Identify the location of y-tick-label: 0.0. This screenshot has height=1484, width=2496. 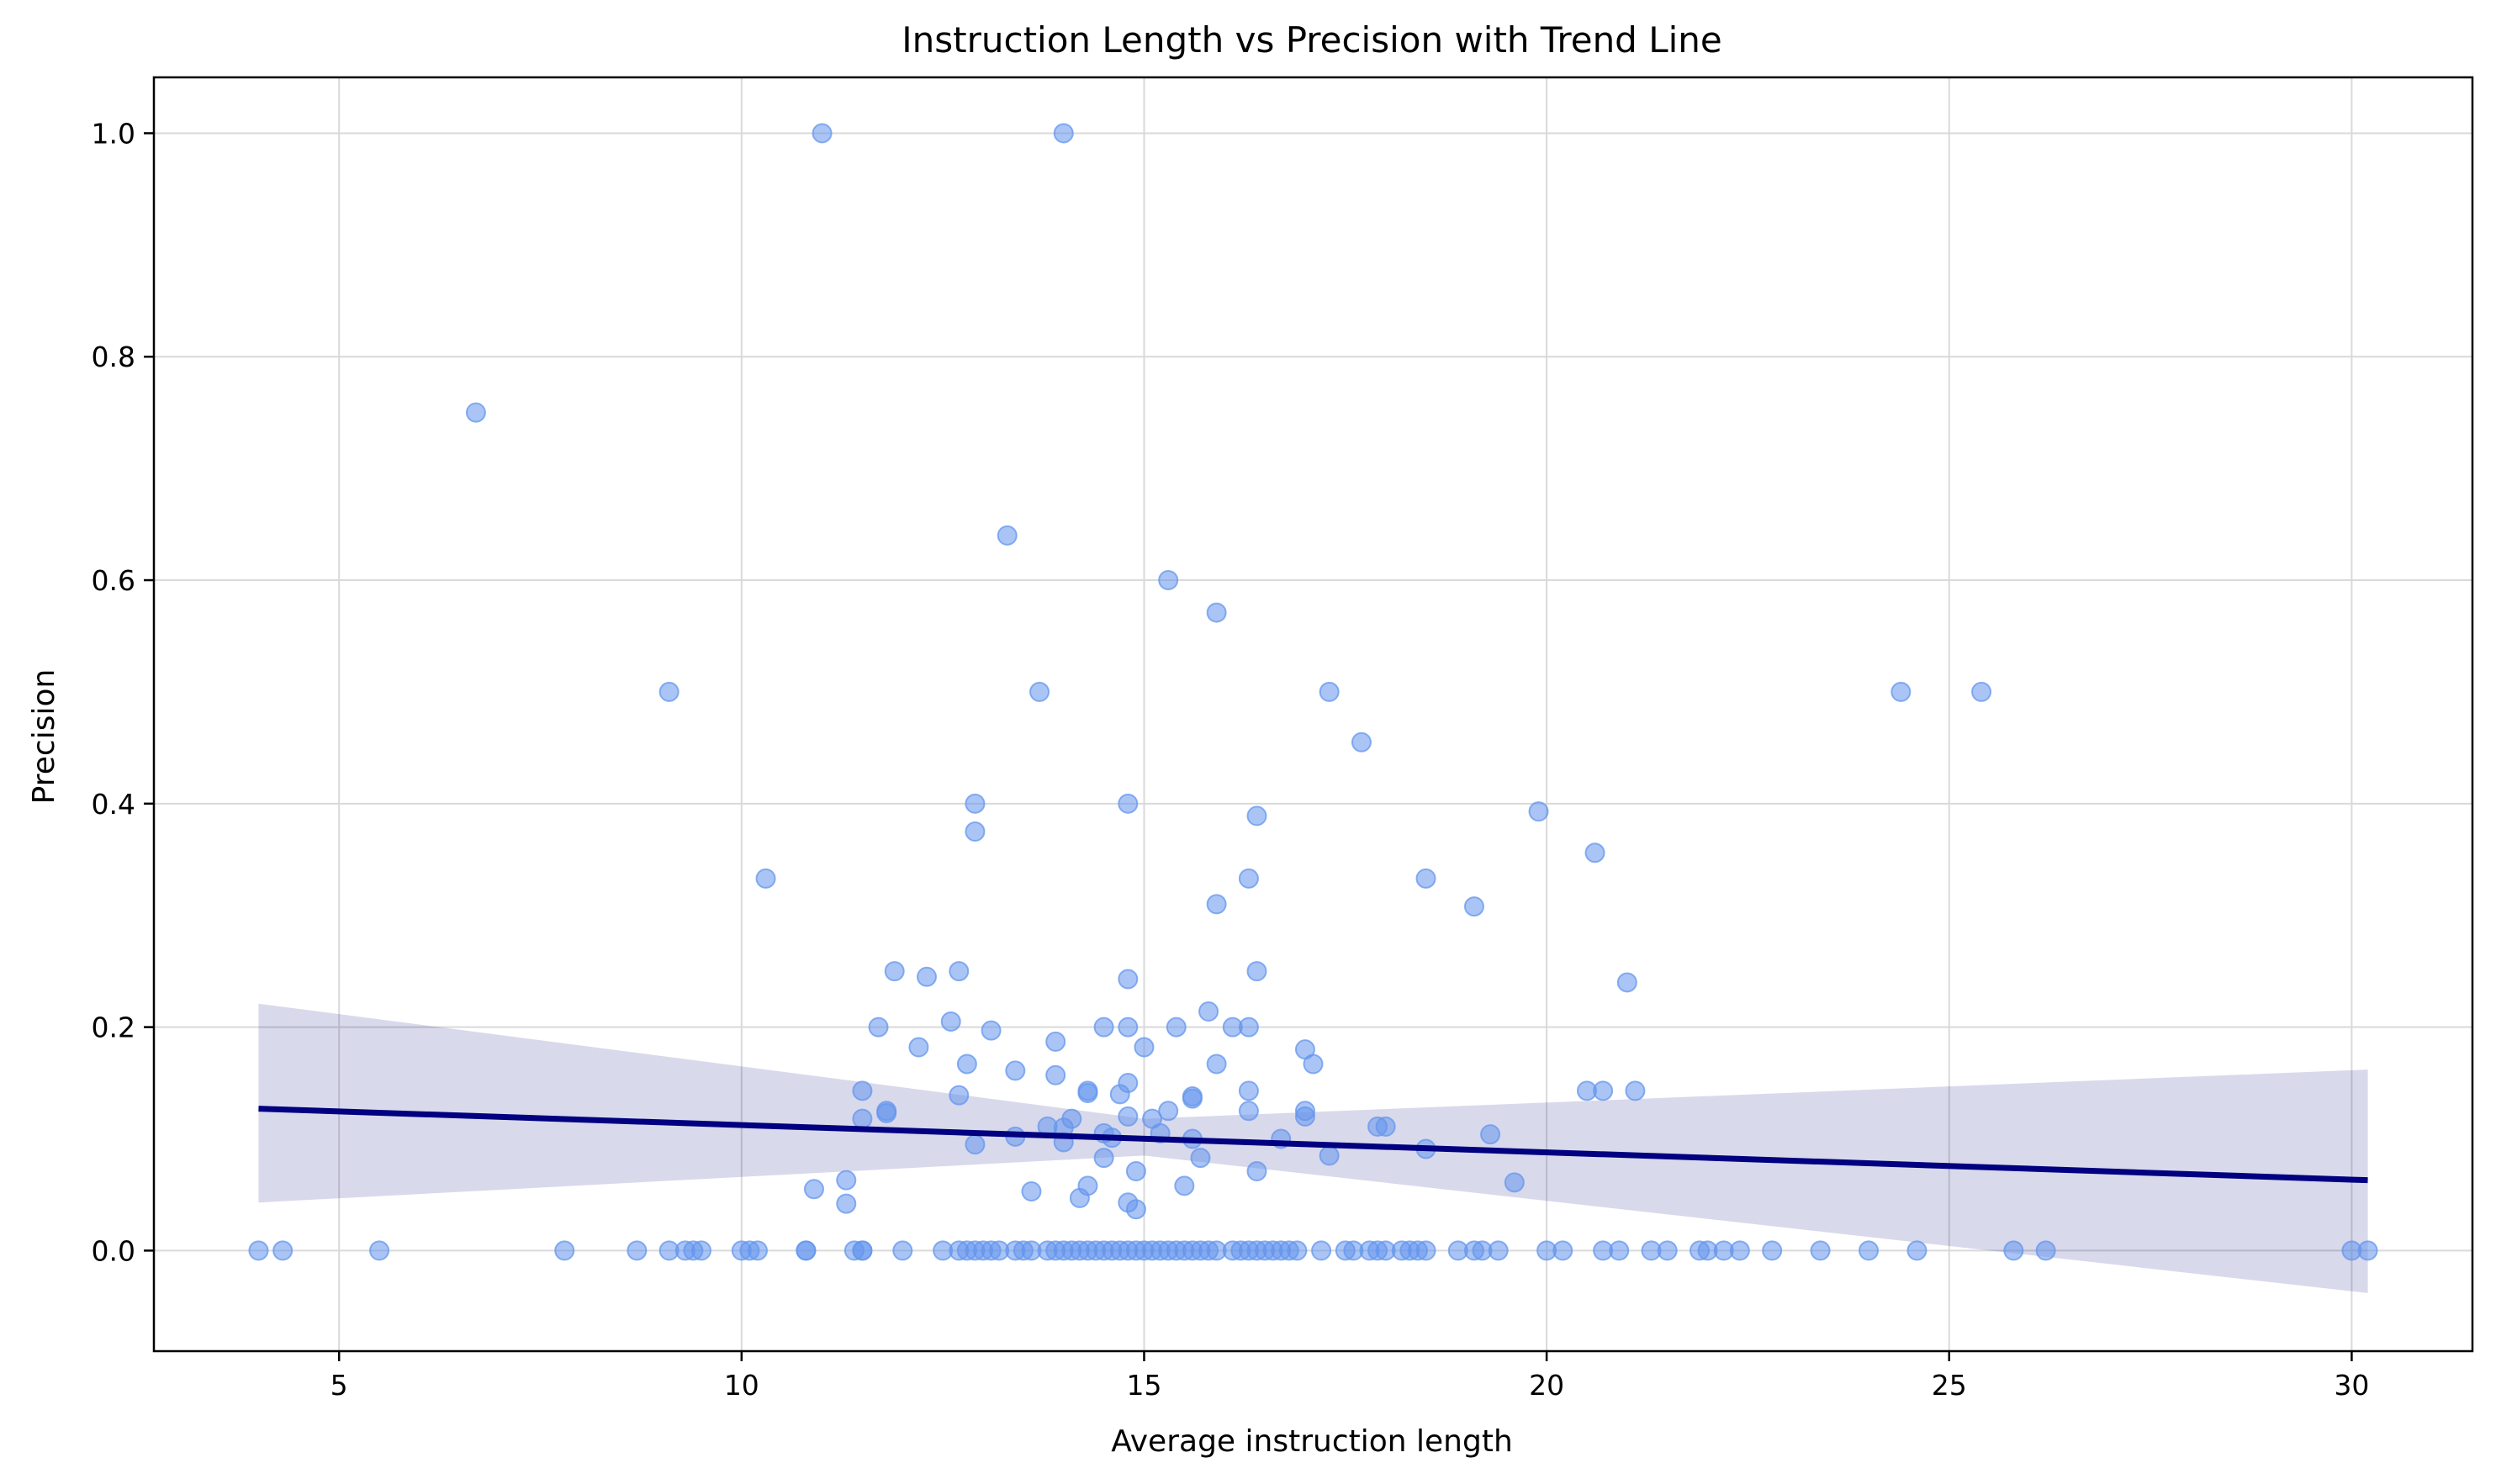
(113, 1250).